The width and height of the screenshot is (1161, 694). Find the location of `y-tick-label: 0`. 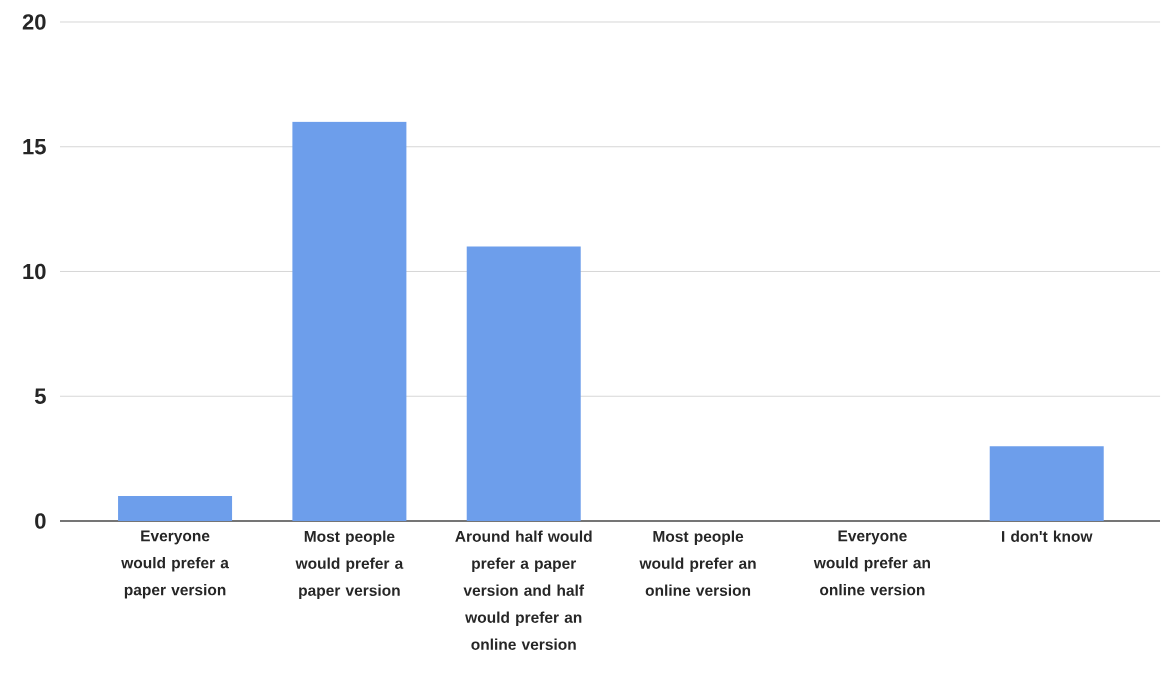

y-tick-label: 0 is located at coordinates (40, 521).